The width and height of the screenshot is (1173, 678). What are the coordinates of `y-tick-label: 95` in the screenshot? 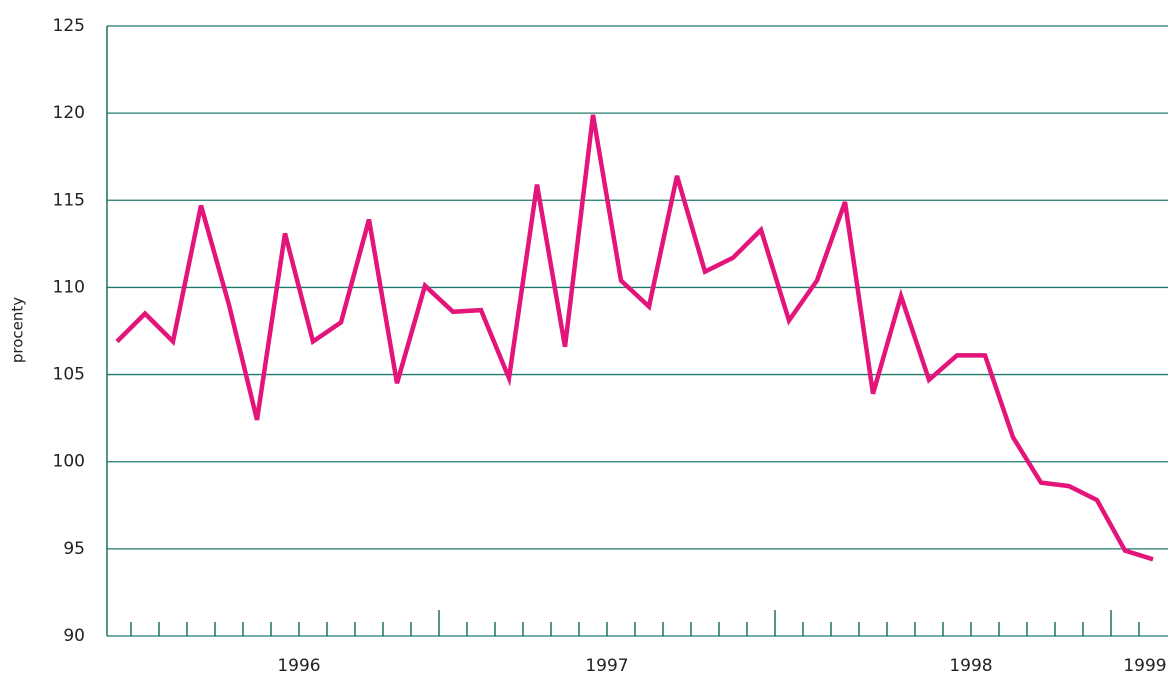 It's located at (74, 549).